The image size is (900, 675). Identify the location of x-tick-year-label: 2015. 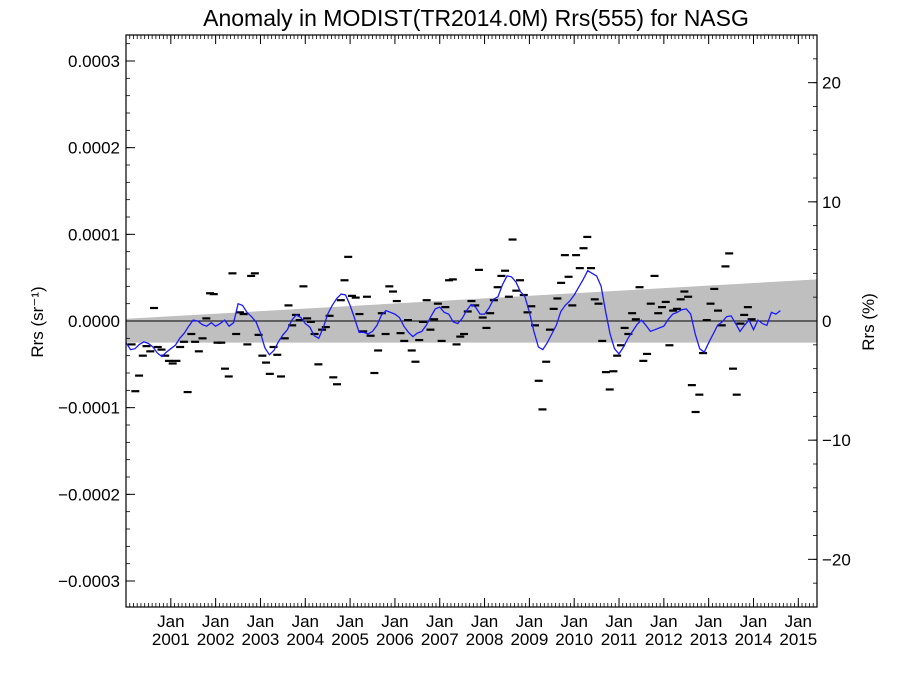
(798, 639).